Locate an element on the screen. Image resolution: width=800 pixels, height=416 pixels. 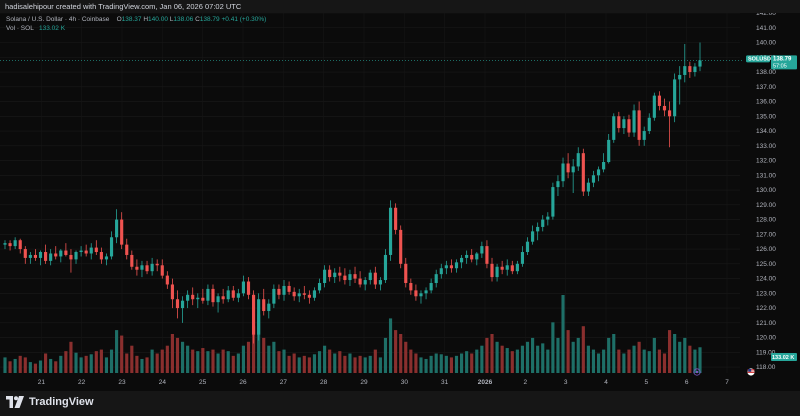
y-tick-label: 120.00 is located at coordinates (766, 338).